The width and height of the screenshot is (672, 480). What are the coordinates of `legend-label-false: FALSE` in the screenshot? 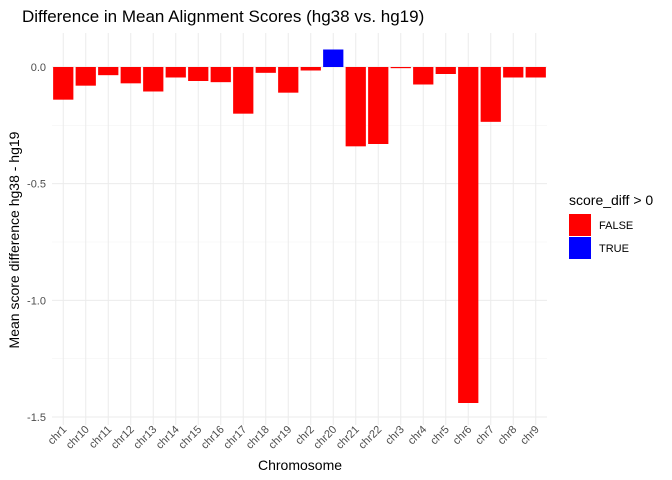 It's located at (616, 226).